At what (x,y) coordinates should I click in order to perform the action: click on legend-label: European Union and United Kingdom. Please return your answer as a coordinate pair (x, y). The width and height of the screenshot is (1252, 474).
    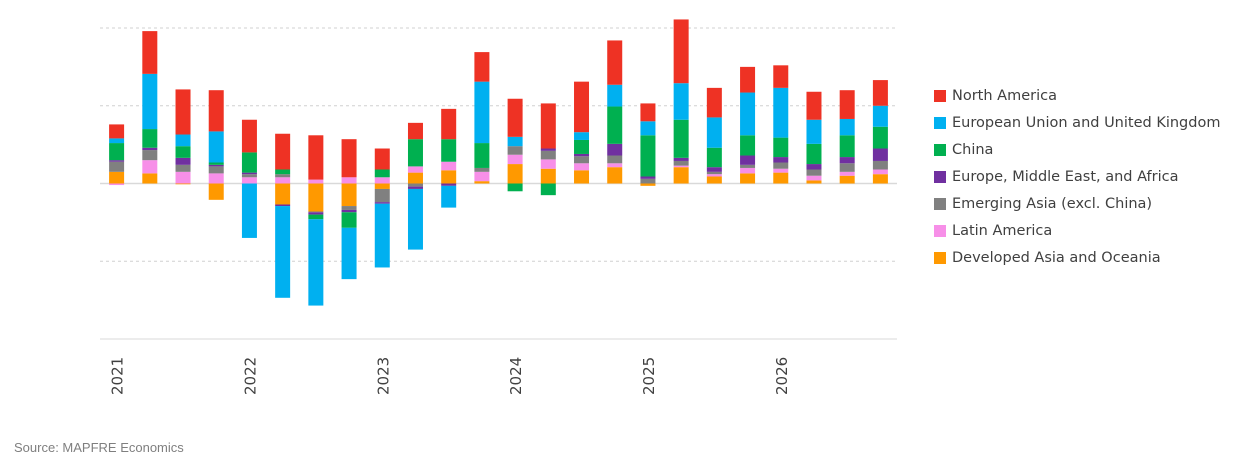
    Looking at the image, I should click on (1086, 122).